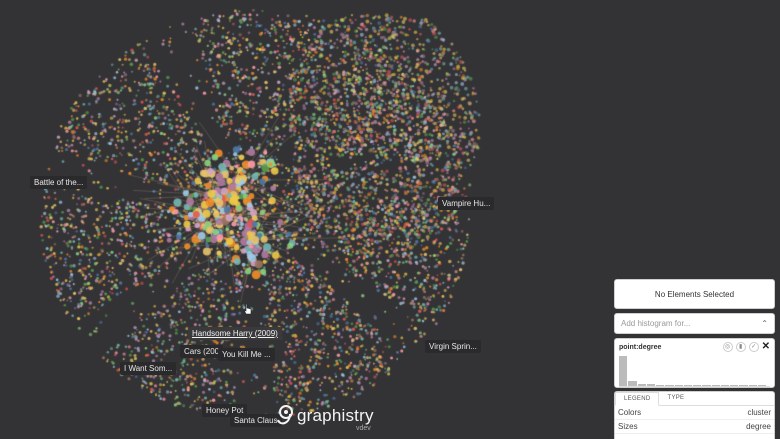  What do you see at coordinates (753, 347) in the screenshot?
I see `histogram-edit-icon: ✓` at bounding box center [753, 347].